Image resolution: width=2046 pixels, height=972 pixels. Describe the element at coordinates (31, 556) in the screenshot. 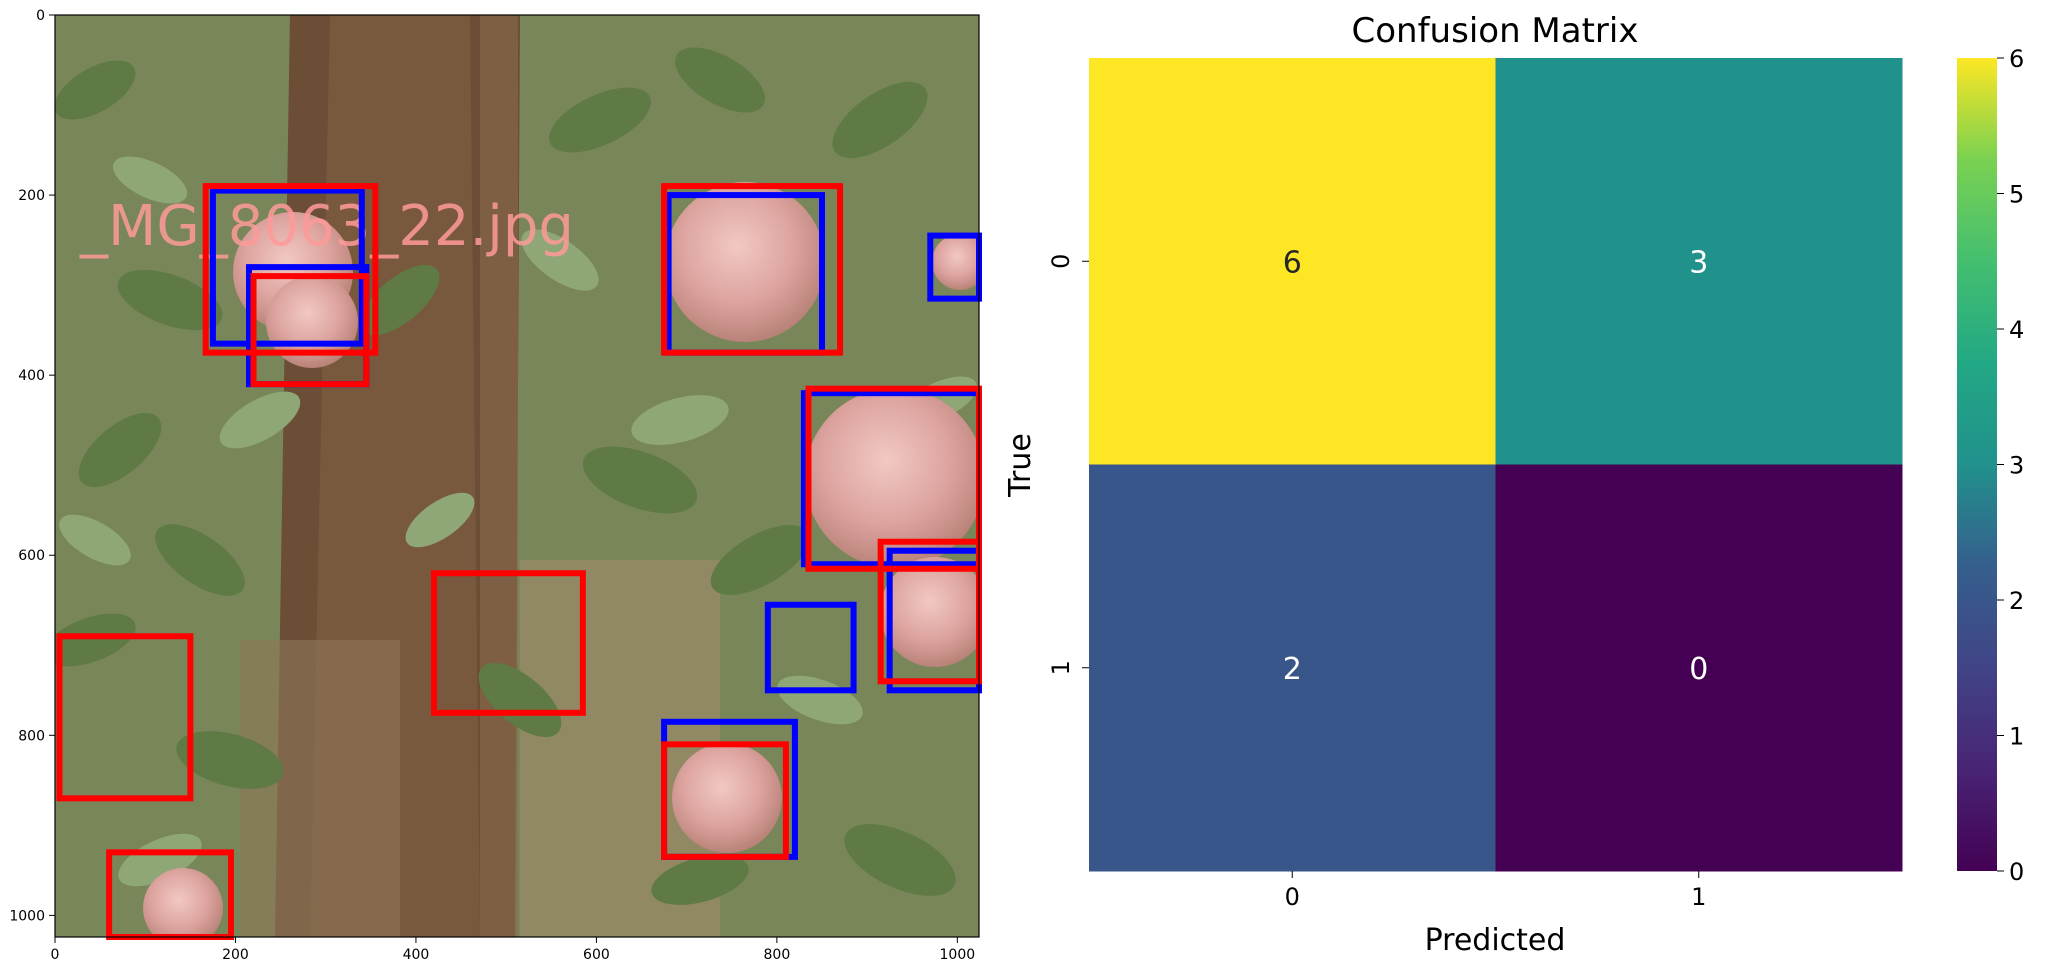

I see `image-y-tick-label: 600` at that location.